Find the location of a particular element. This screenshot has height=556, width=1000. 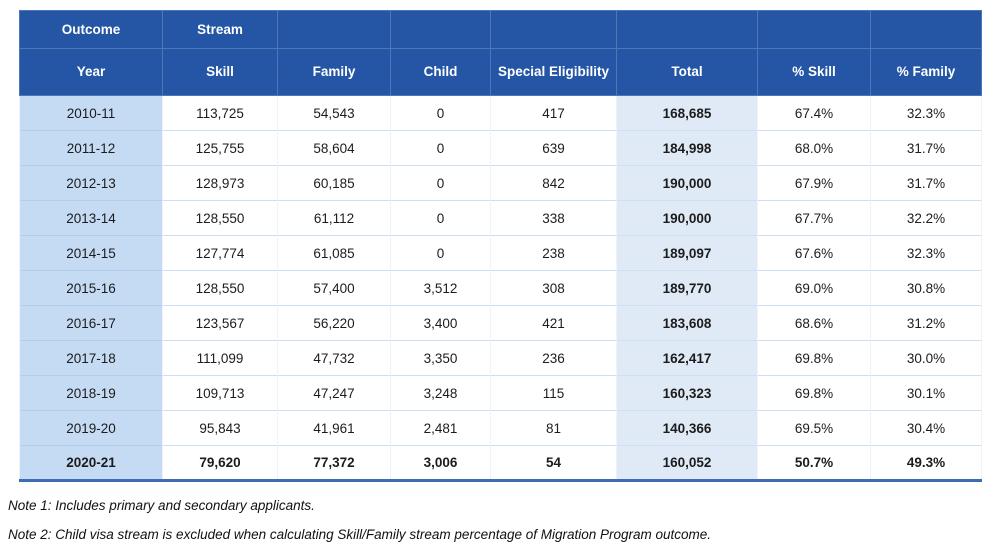

year-cell: 2015-16 is located at coordinates (91, 288).